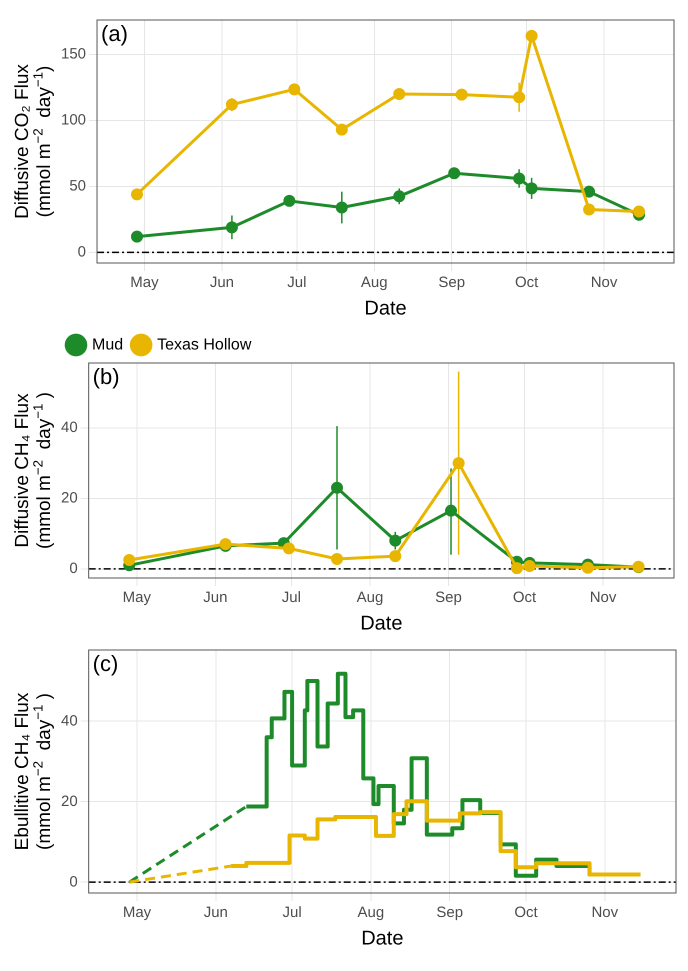  I want to click on legend-label: Texas Hollow, so click(204, 345).